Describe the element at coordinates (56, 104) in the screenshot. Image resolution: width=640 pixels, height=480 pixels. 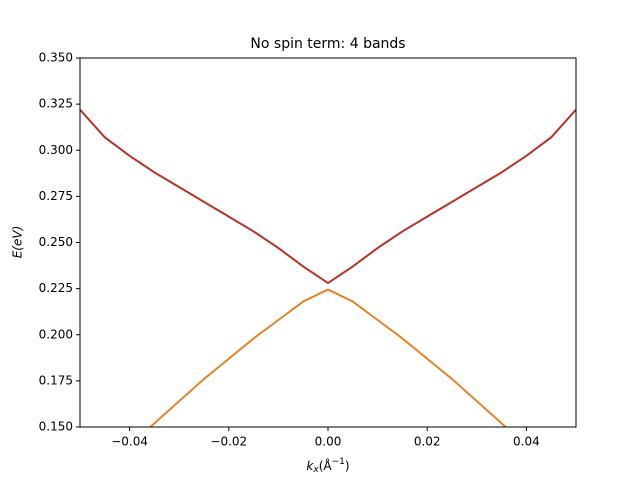
I see `y-tick-label: 0.325` at that location.